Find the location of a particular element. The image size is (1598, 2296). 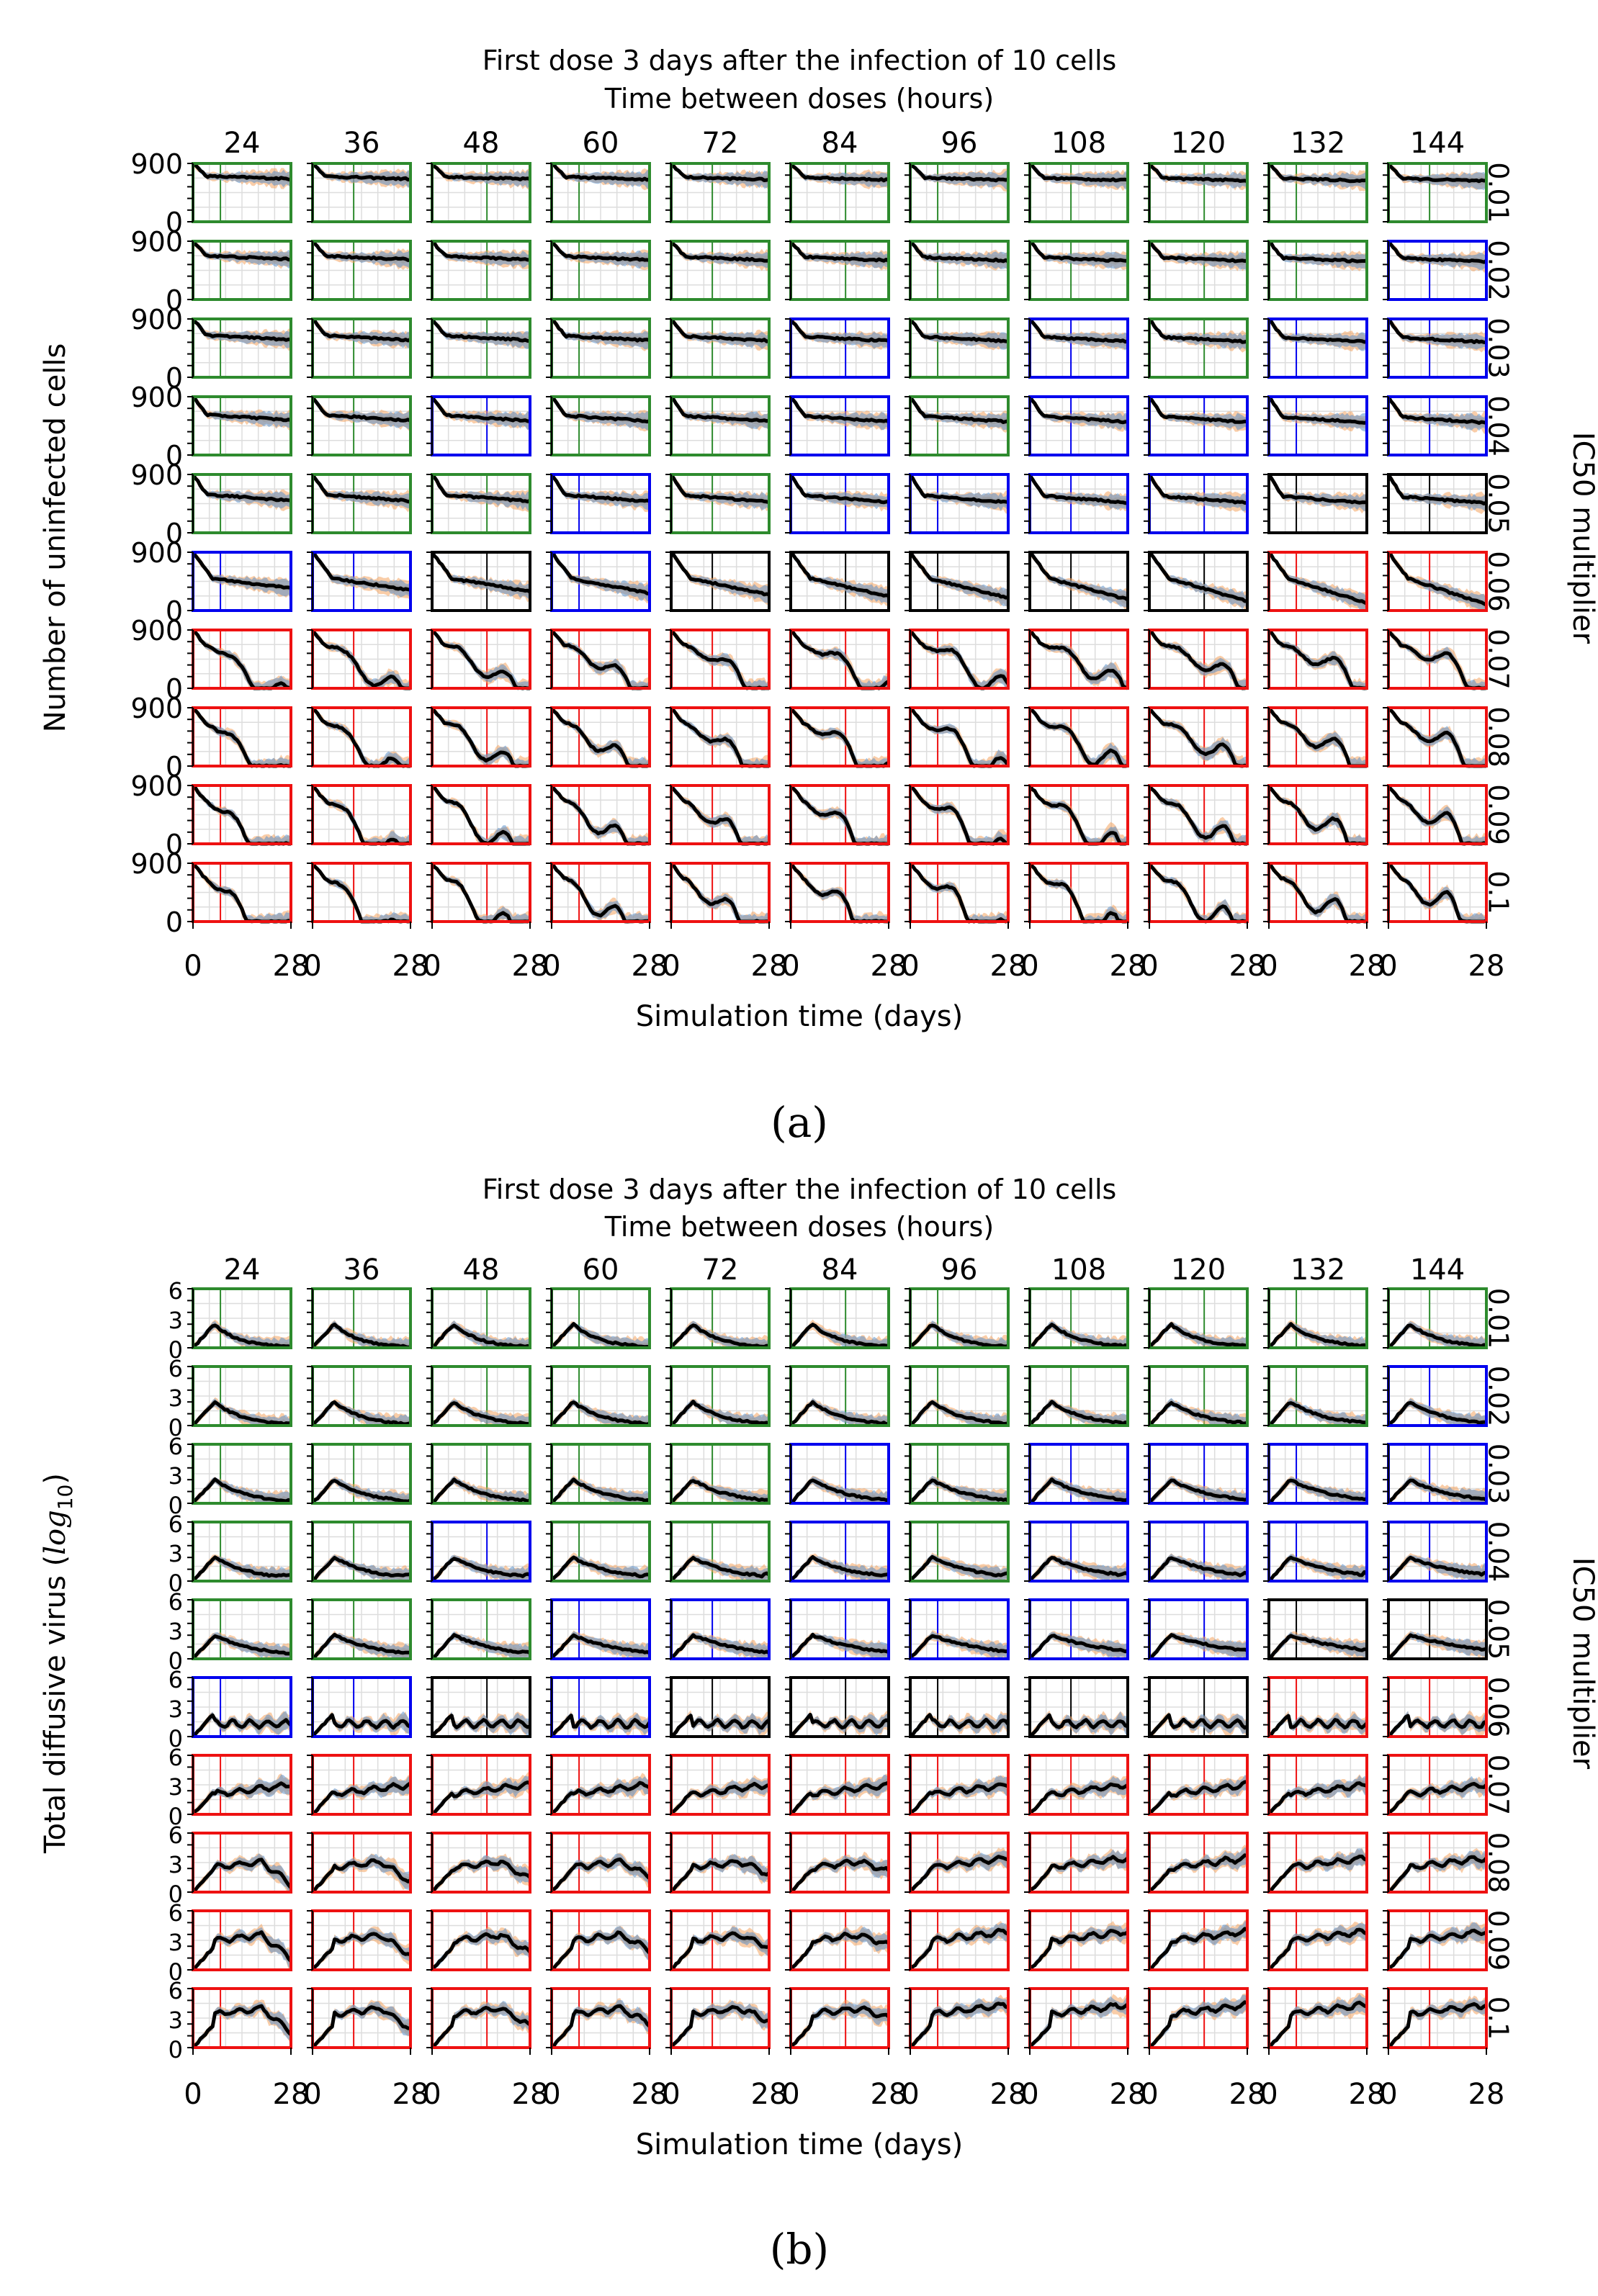

subplot-r0.1-c84 is located at coordinates (837, 2018).